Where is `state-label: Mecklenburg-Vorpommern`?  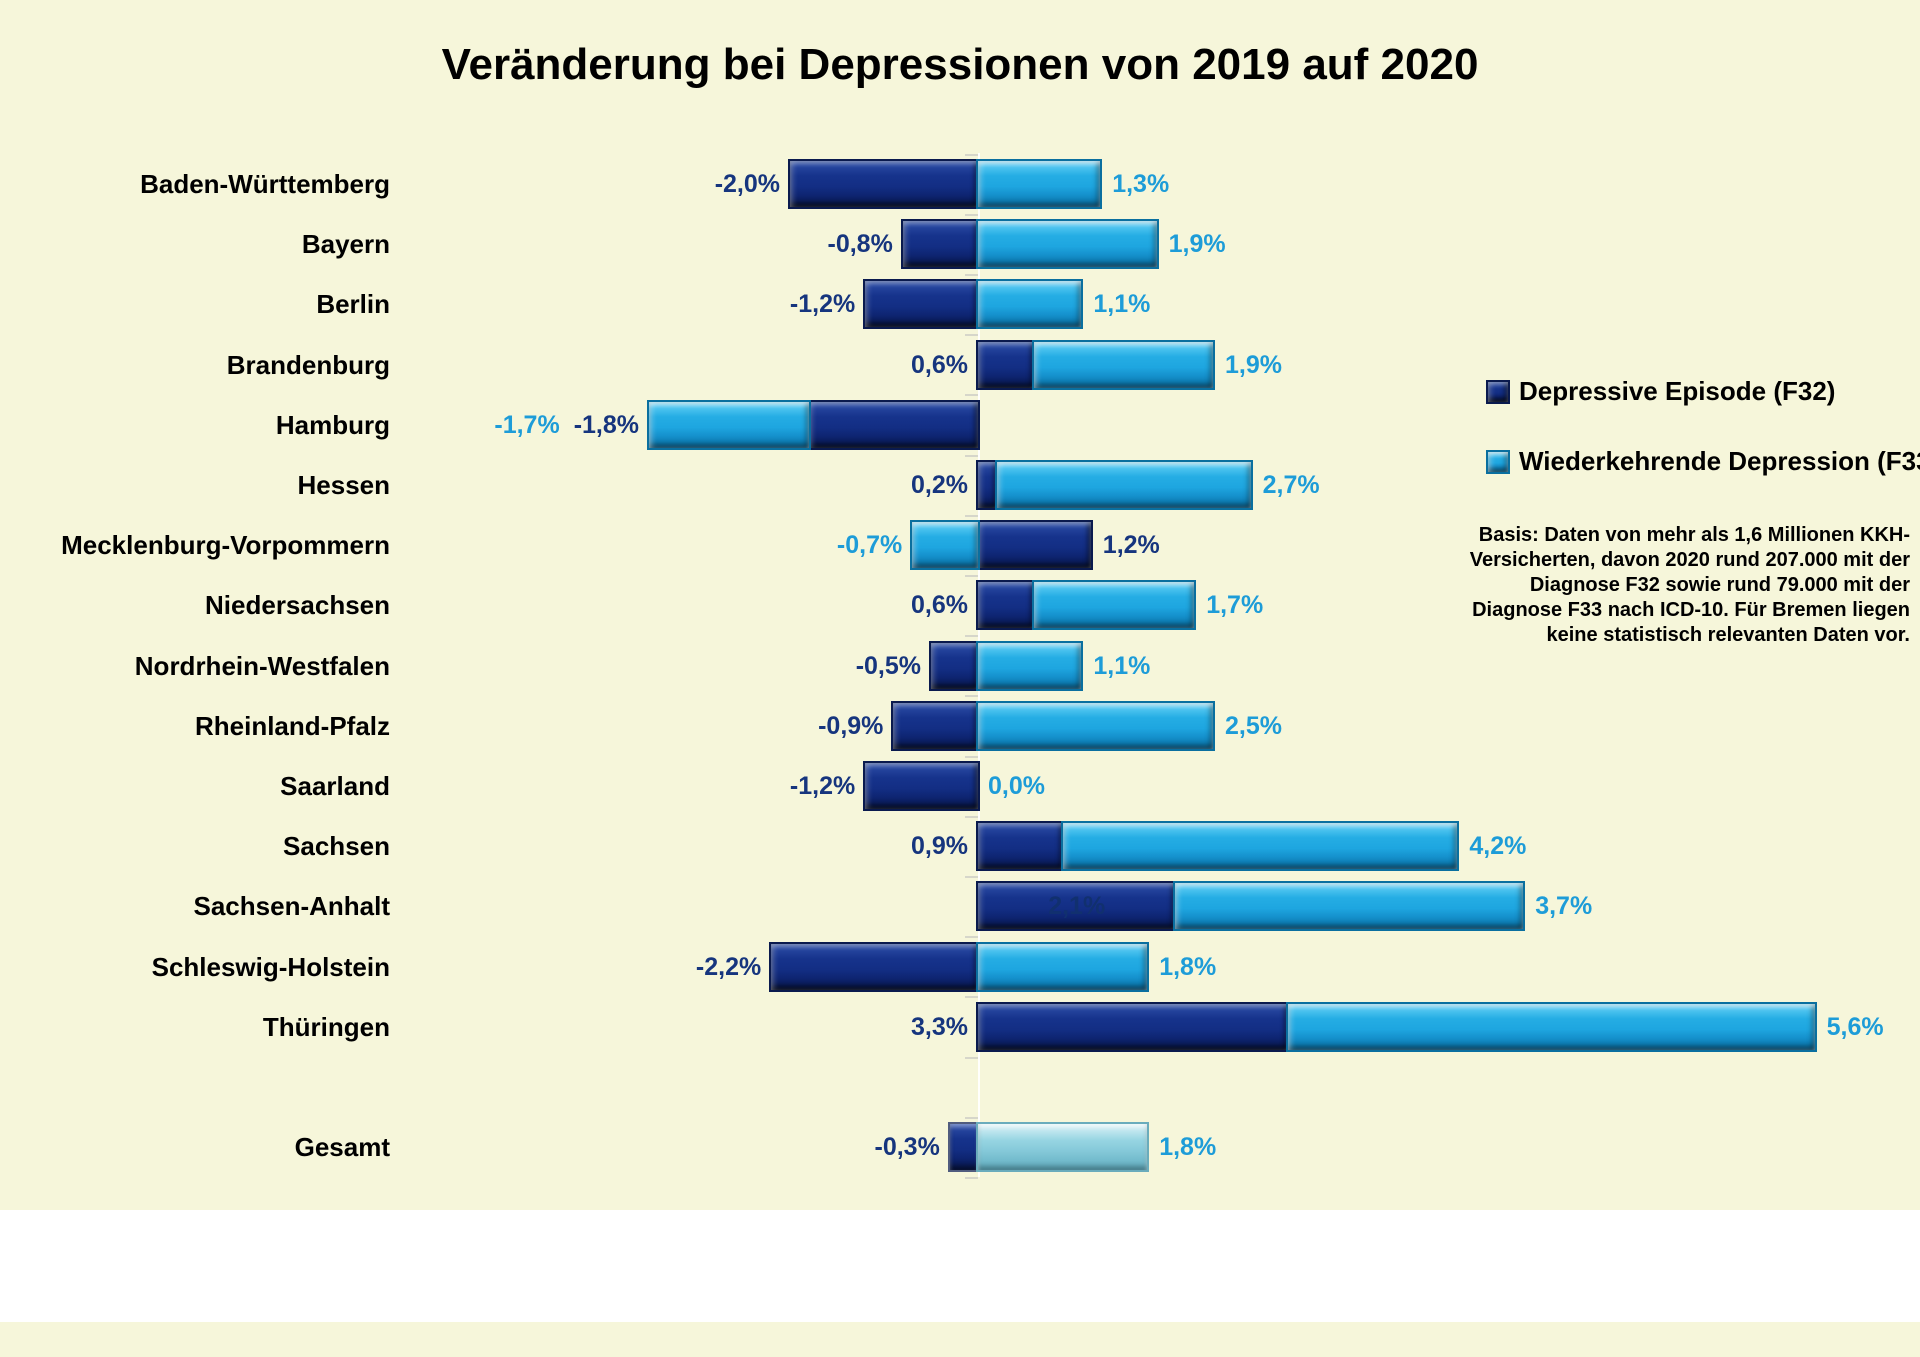
state-label: Mecklenburg-Vorpommern is located at coordinates (225, 545).